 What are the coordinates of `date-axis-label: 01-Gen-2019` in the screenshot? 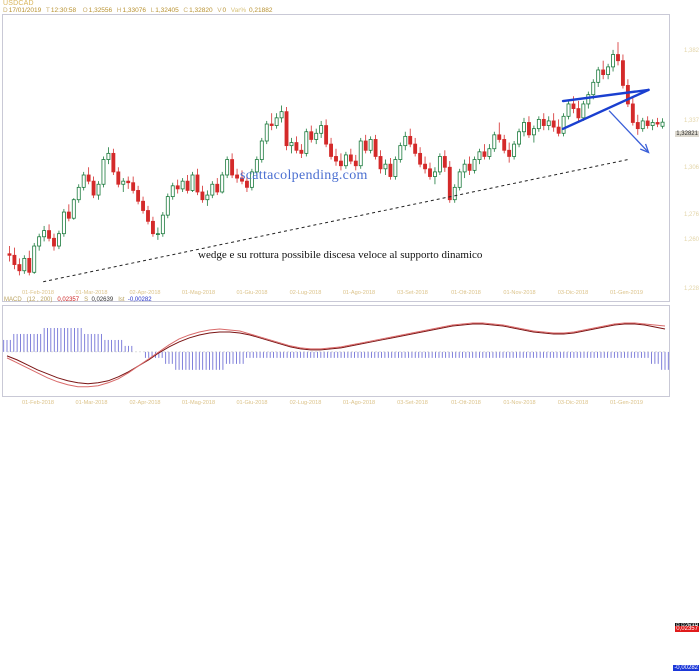 It's located at (626, 403).